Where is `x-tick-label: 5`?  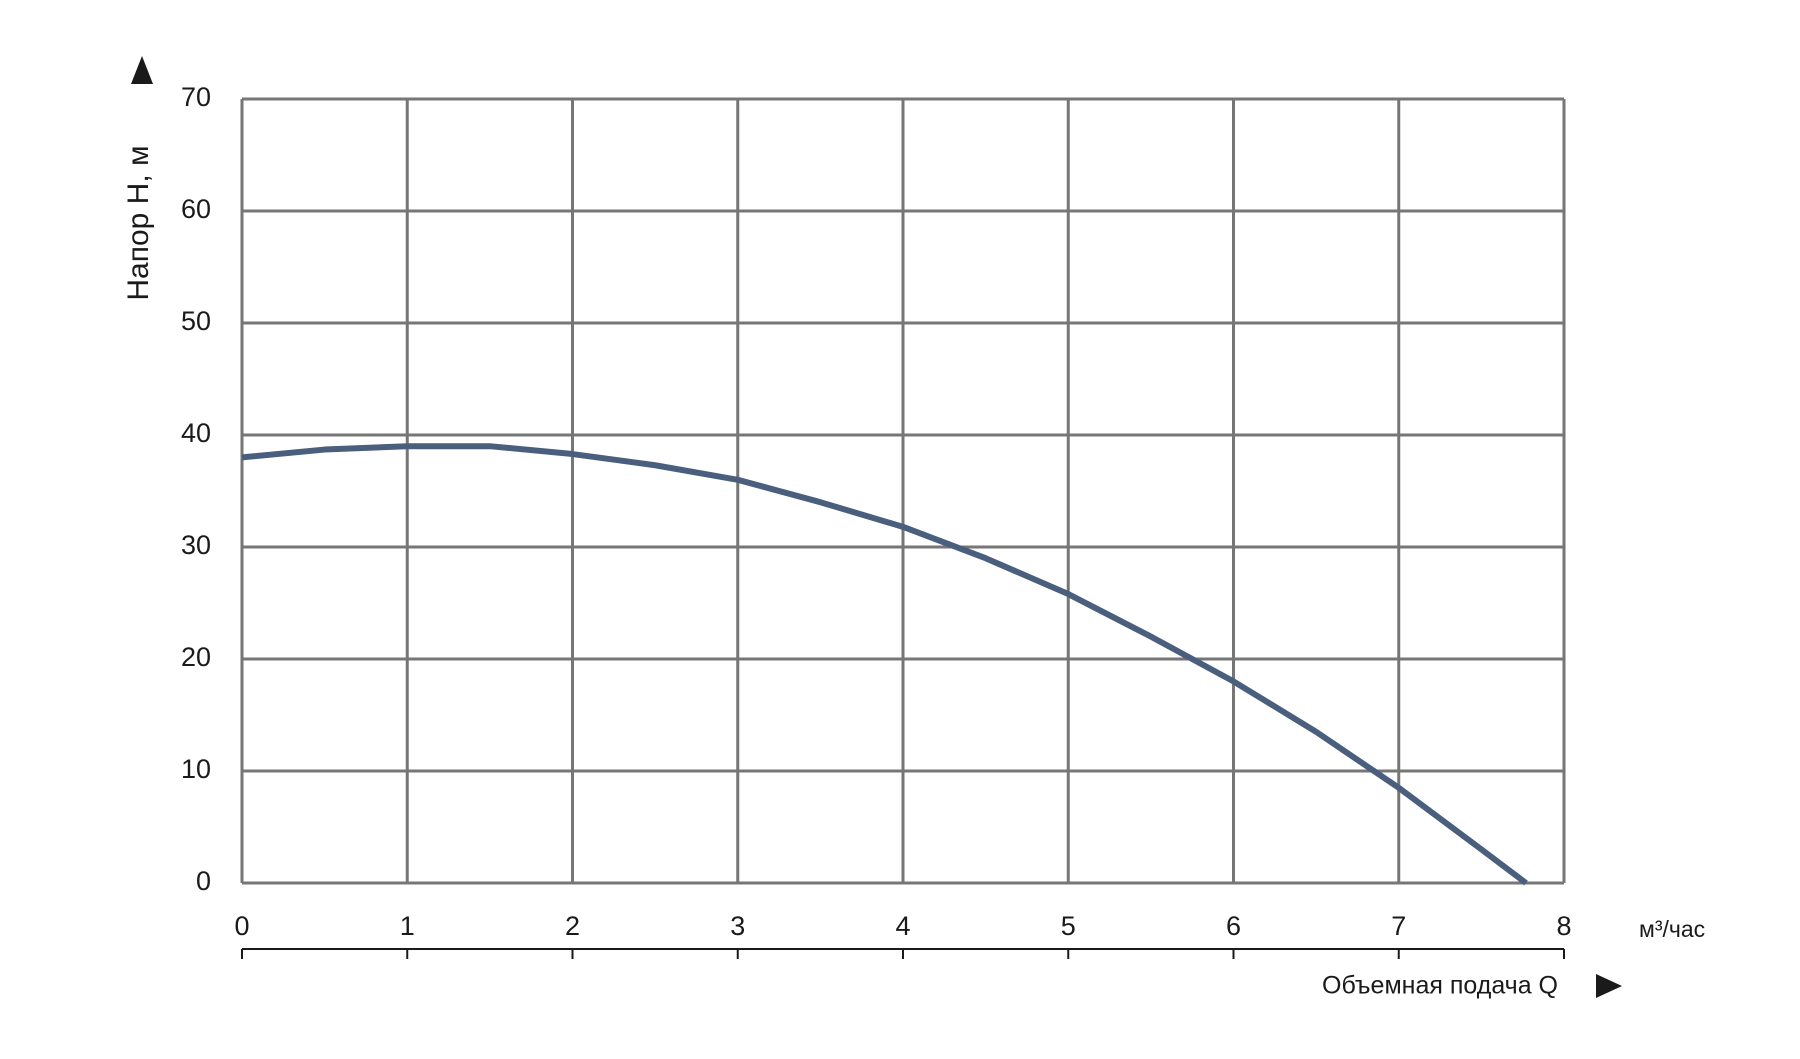
x-tick-label: 5 is located at coordinates (1068, 926).